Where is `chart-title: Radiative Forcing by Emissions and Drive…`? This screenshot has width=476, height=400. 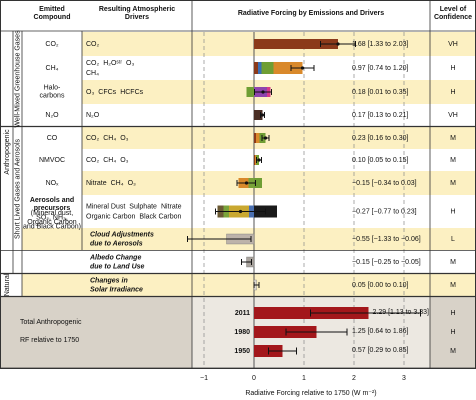 chart-title: Radiative Forcing by Emissions and Drive… is located at coordinates (311, 13).